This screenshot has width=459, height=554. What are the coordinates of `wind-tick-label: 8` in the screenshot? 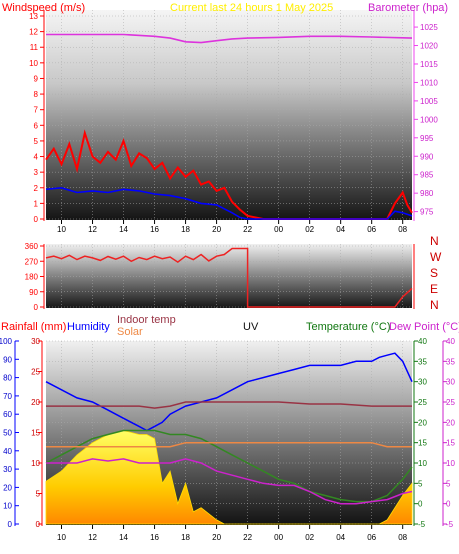 It's located at (36, 94).